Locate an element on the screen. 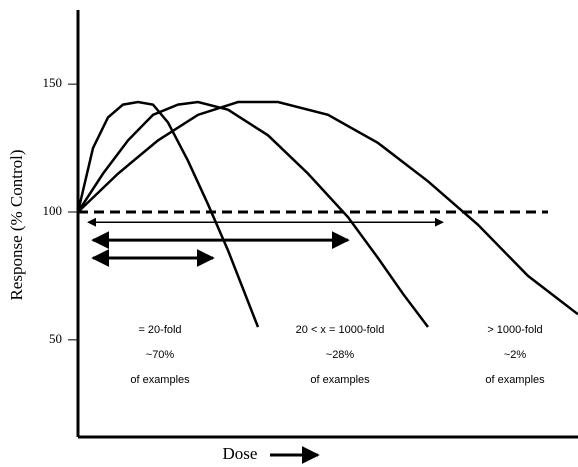  annotation: 20 < x = 1000-fold is located at coordinates (340, 330).